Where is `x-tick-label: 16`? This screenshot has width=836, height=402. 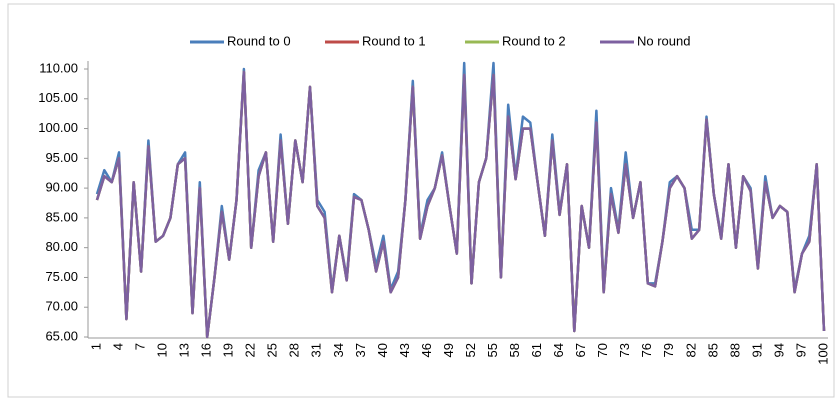
x-tick-label: 16 is located at coordinates (206, 350).